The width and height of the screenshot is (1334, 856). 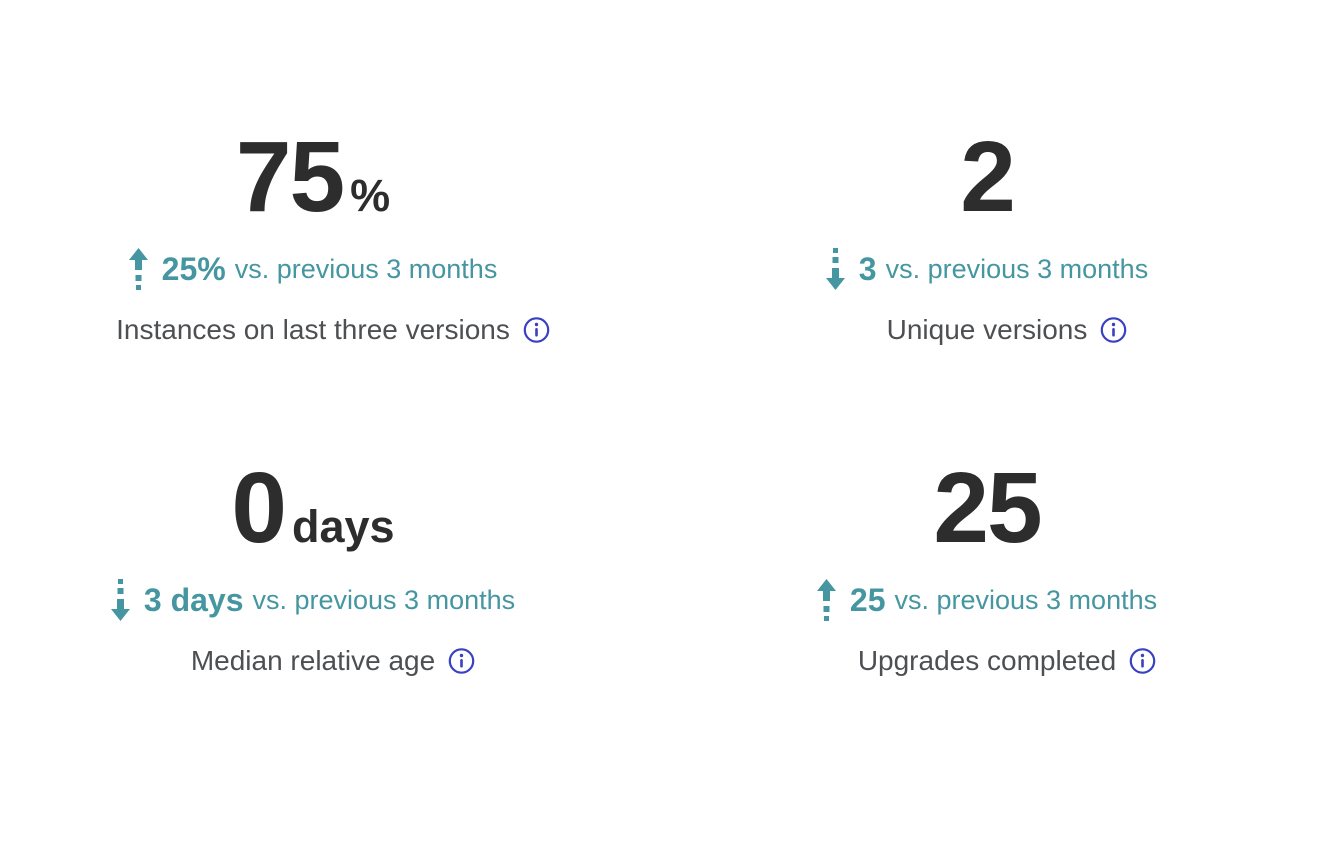 I want to click on metric-change-row: 25% vs. previous 3 months, so click(x=313, y=269).